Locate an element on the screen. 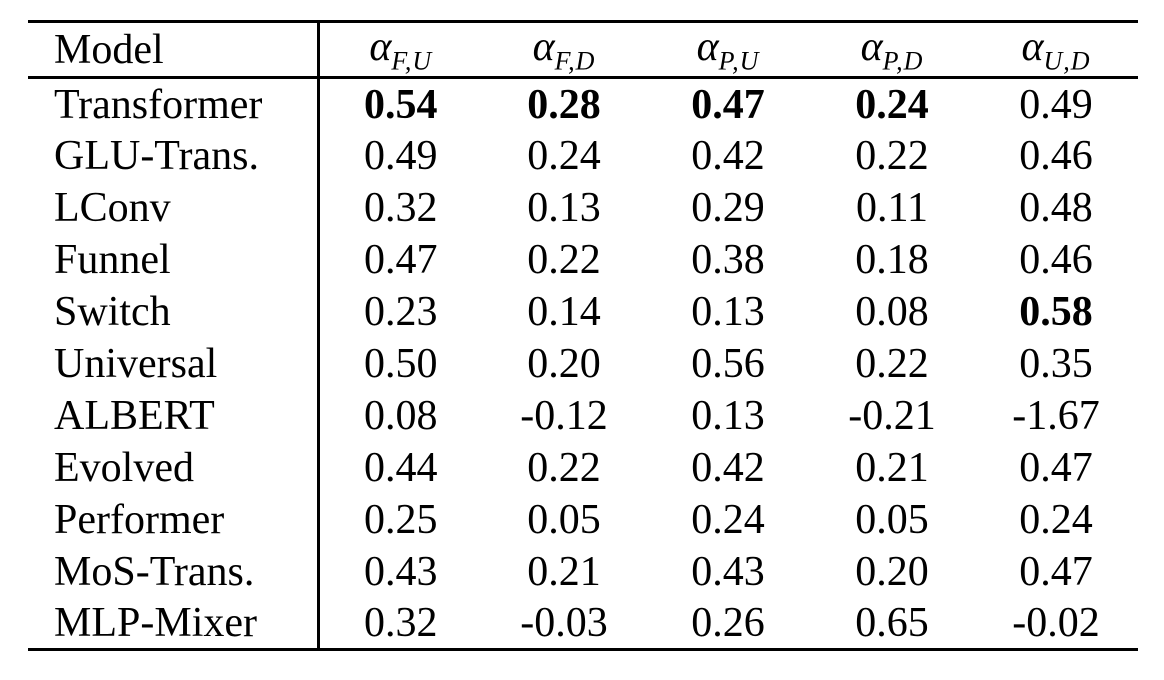 This screenshot has width=1164, height=680. value-cell: -0.12 is located at coordinates (564, 415).